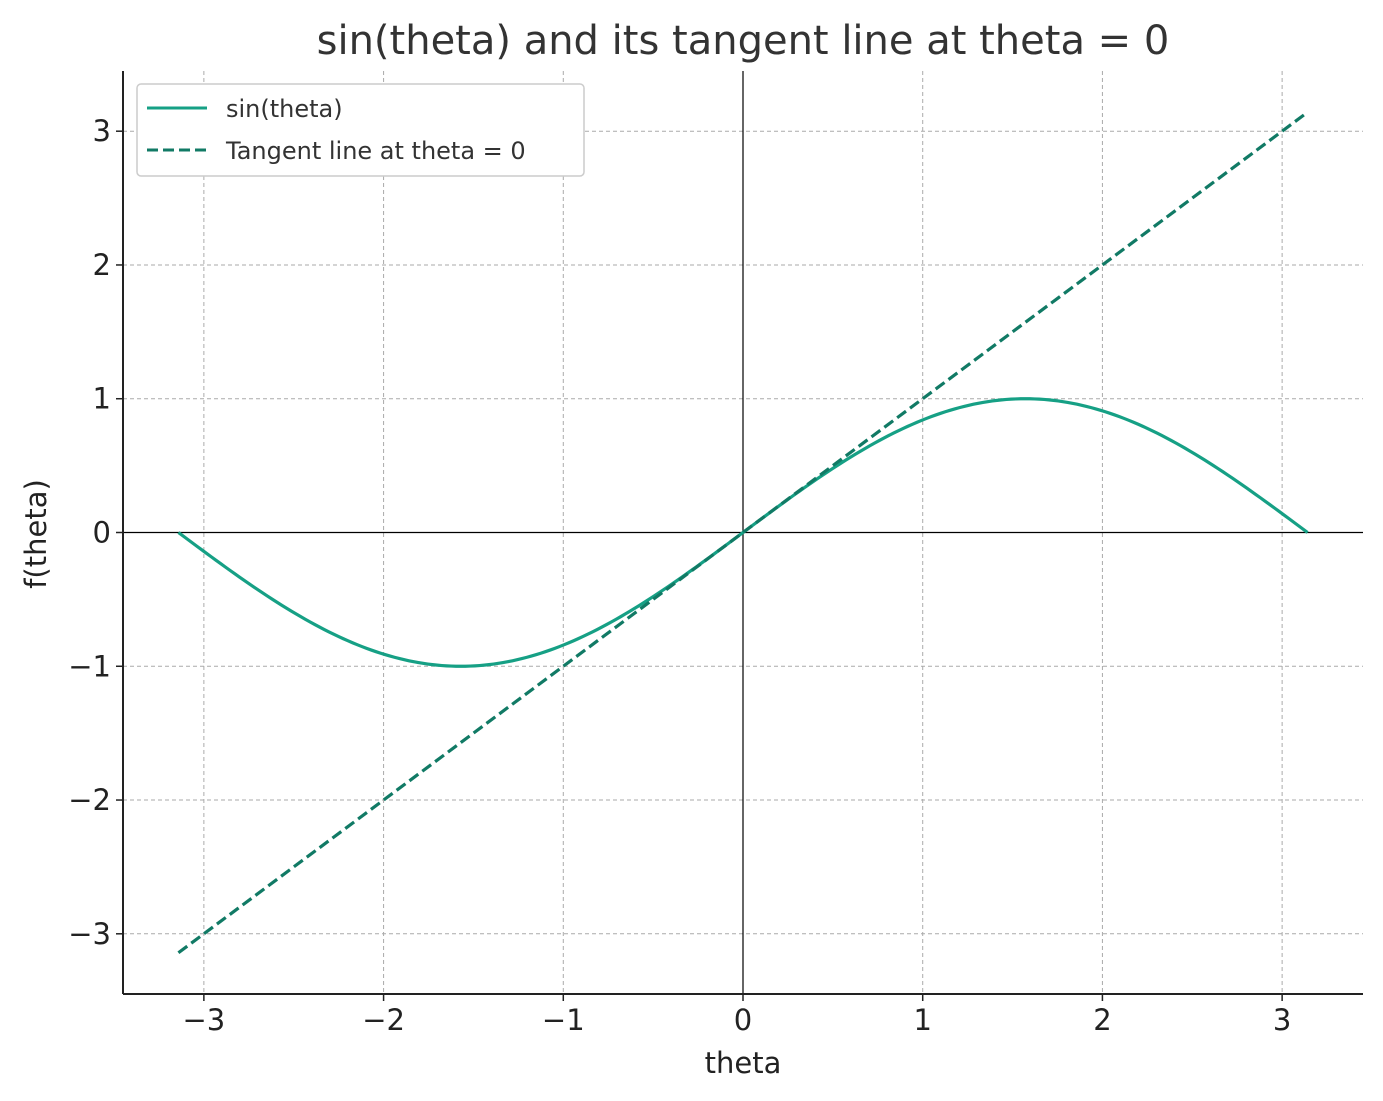 Image resolution: width=1383 pixels, height=1101 pixels. I want to click on y-axis-label: f(theta), so click(36, 534).